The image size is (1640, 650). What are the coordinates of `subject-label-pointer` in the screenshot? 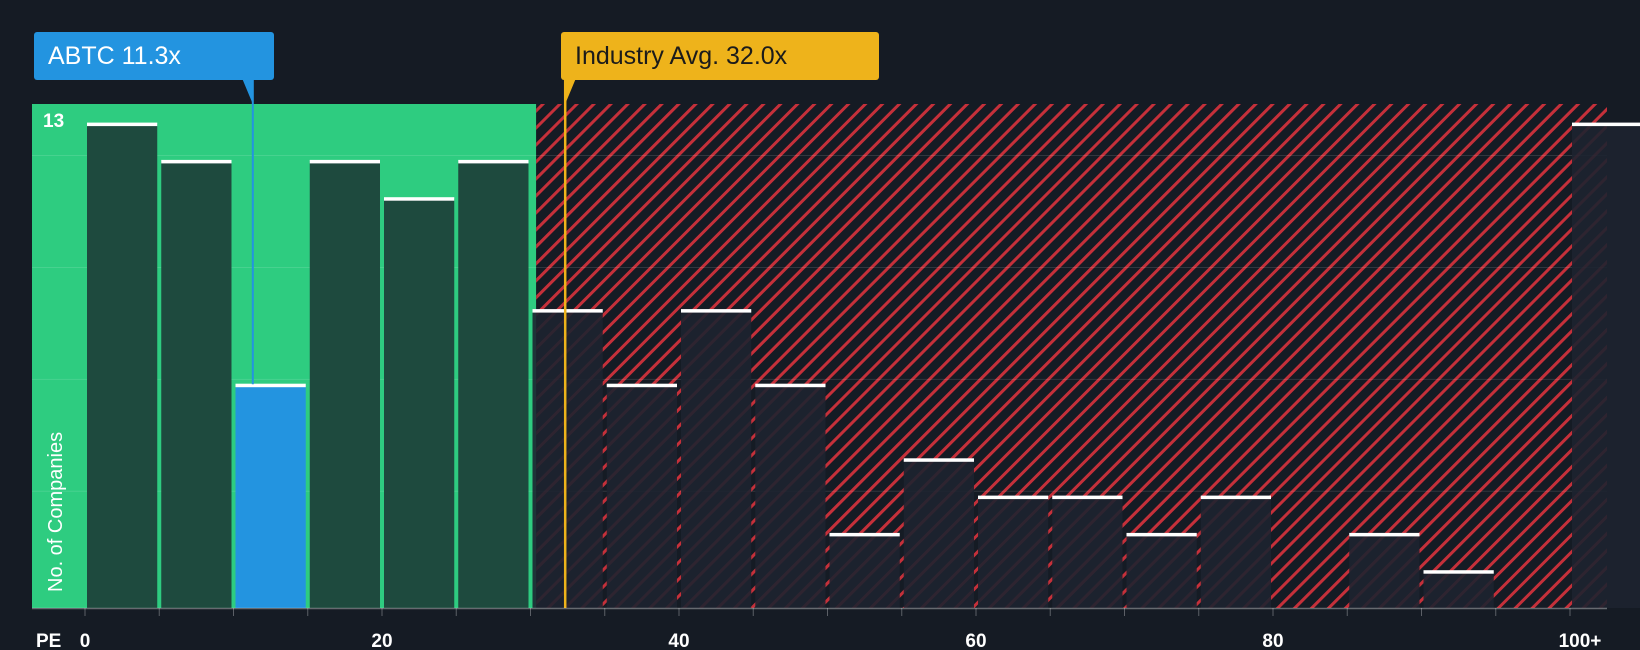 It's located at (247, 92).